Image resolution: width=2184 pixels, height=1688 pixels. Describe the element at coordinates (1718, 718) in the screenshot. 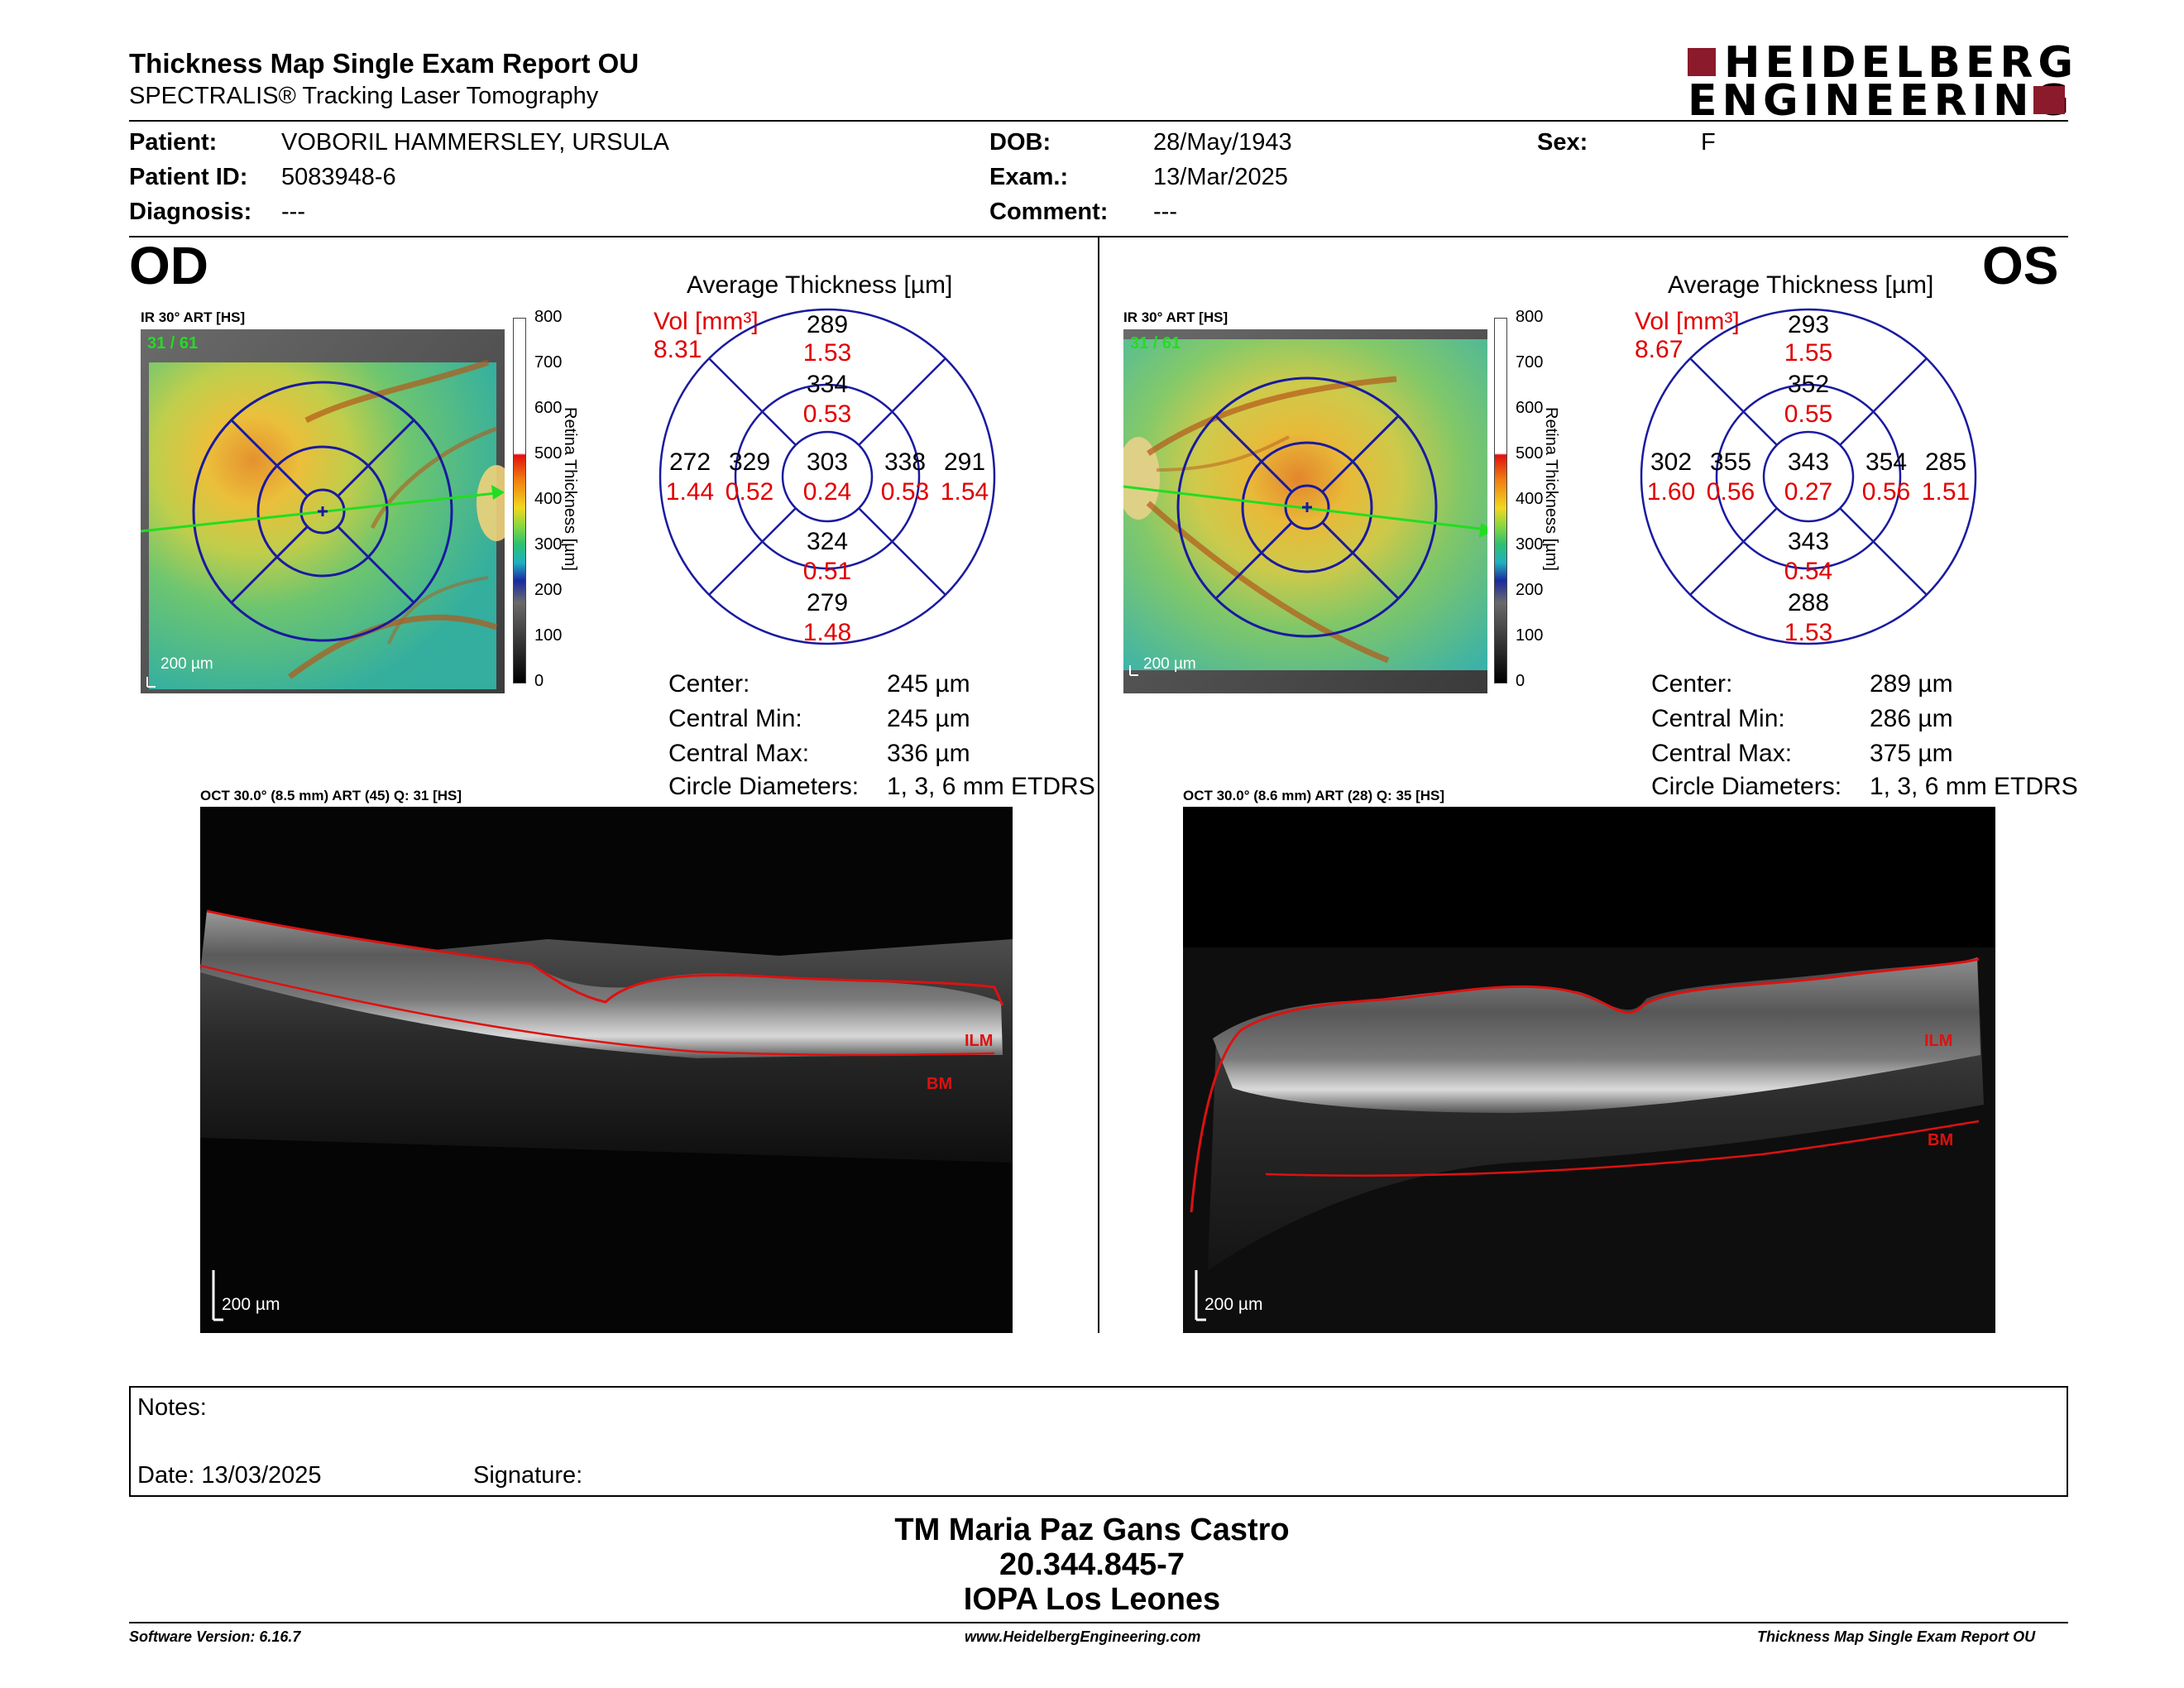

I see `os-stat-min-label: Central Min:` at that location.